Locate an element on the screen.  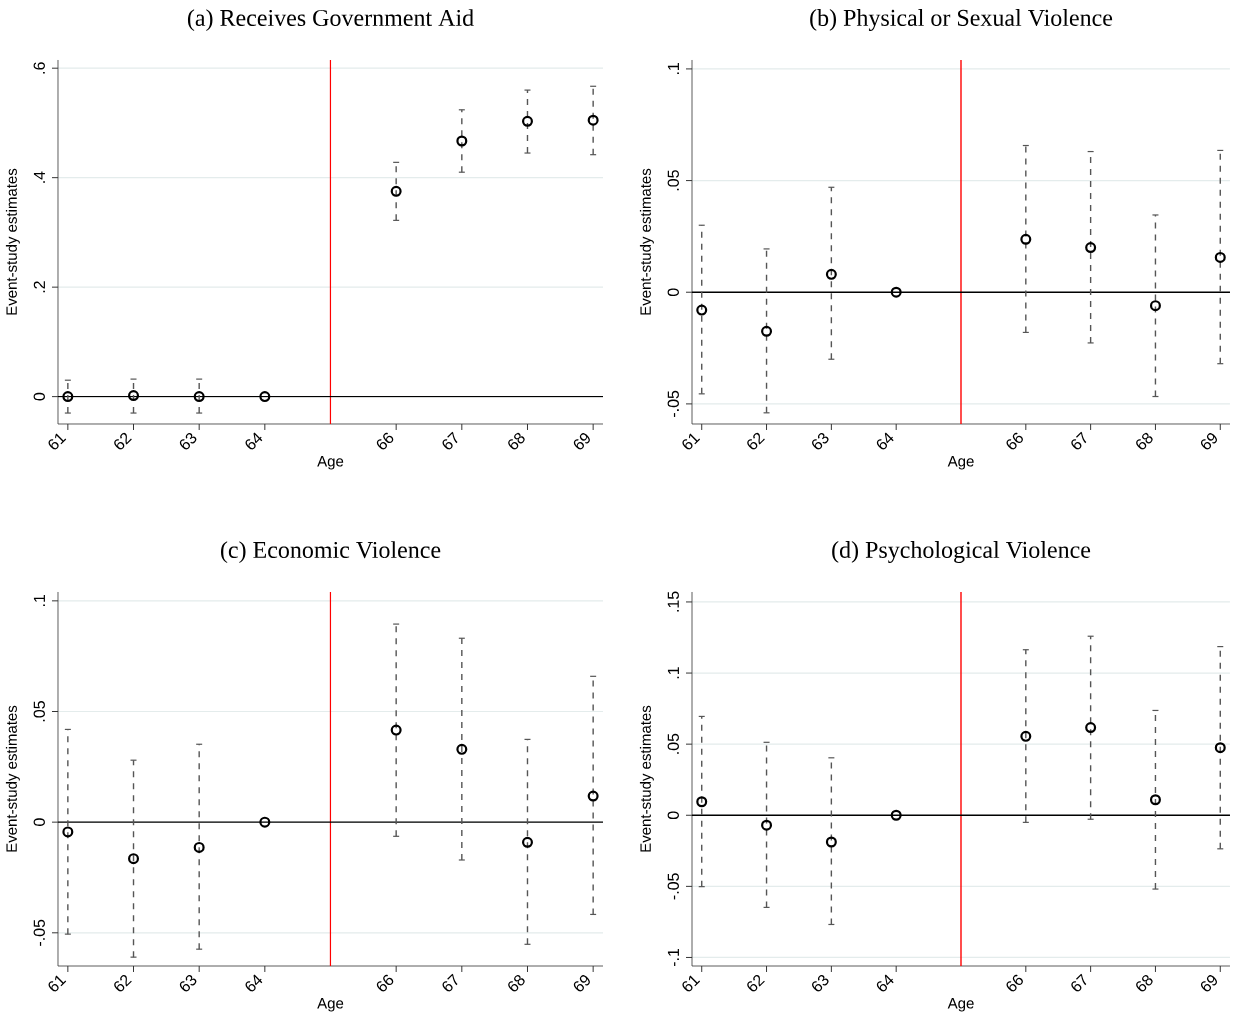
y-tick-label: .4 is located at coordinates (39, 177).